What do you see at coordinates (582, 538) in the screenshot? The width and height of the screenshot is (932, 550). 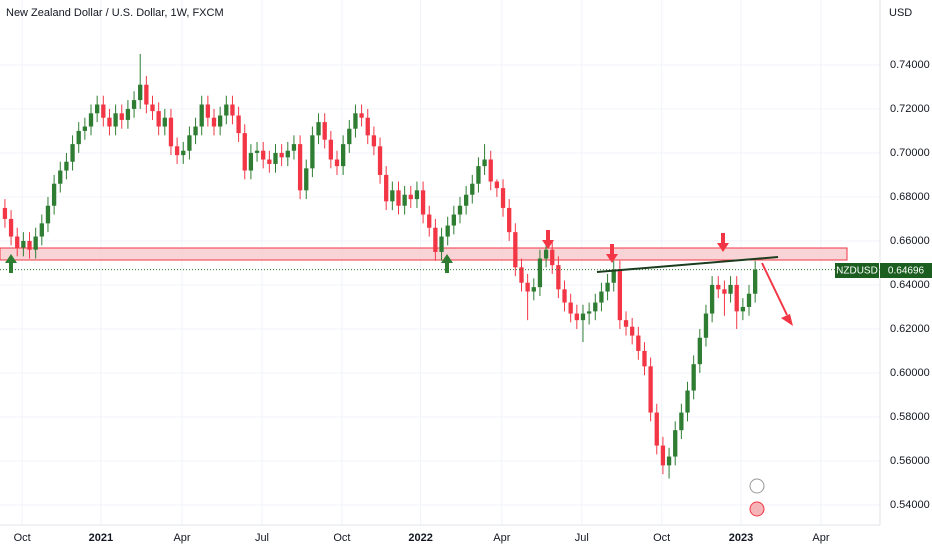 I see `x-tick-label: Jul` at bounding box center [582, 538].